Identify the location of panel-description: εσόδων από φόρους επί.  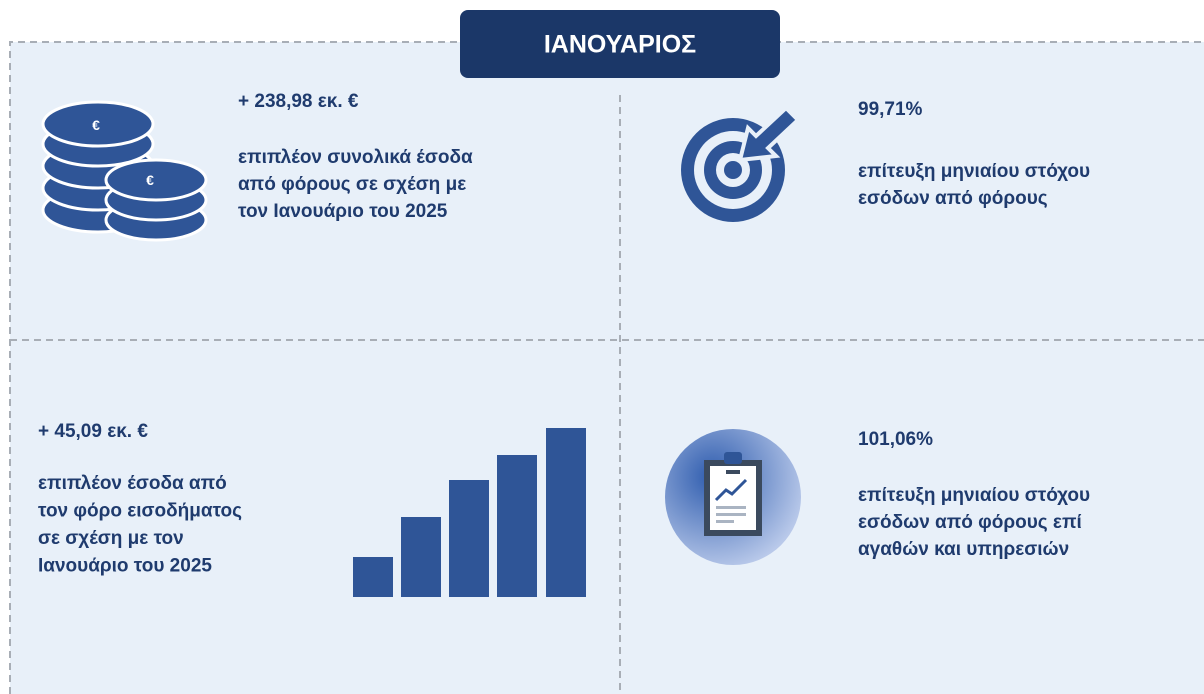
(970, 522).